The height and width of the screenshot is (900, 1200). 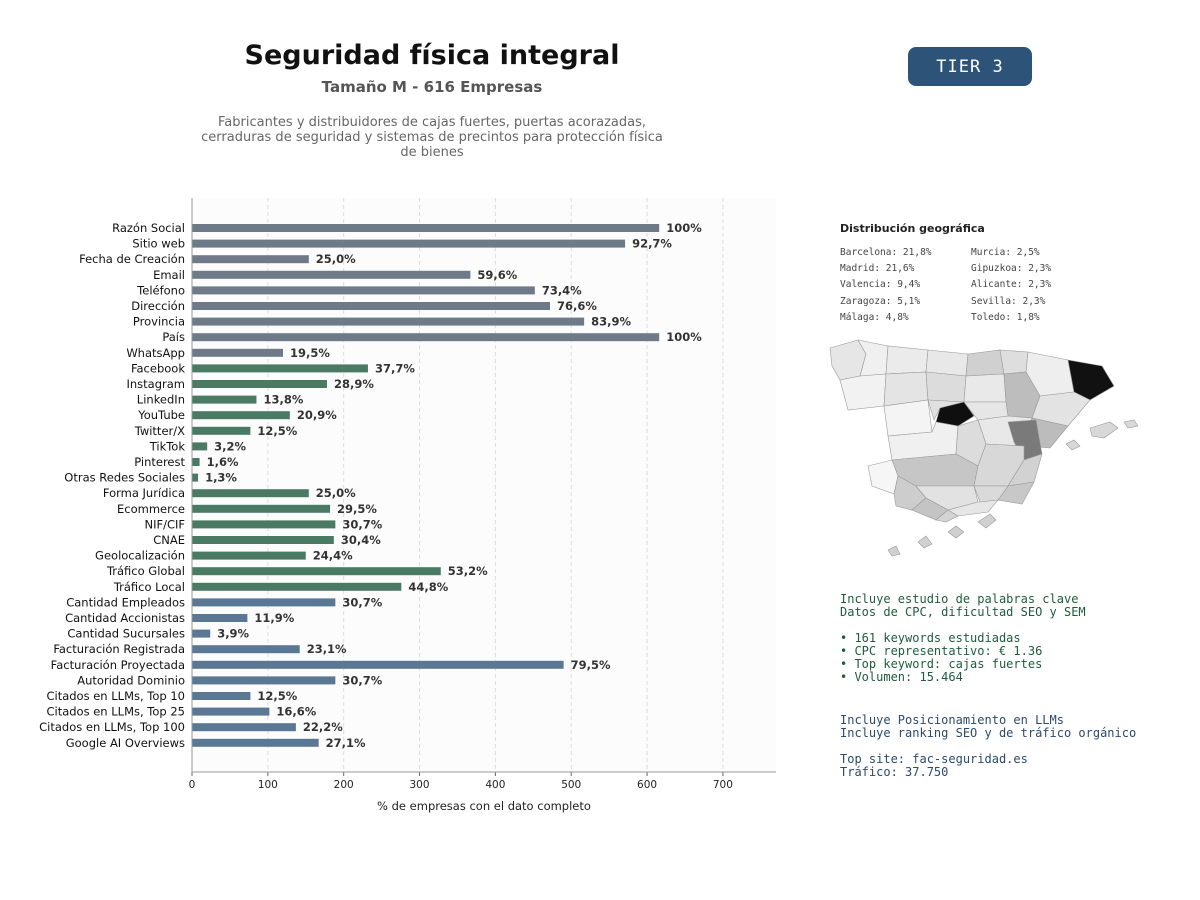 What do you see at coordinates (327, 649) in the screenshot?
I see `data-label: 23,1%` at bounding box center [327, 649].